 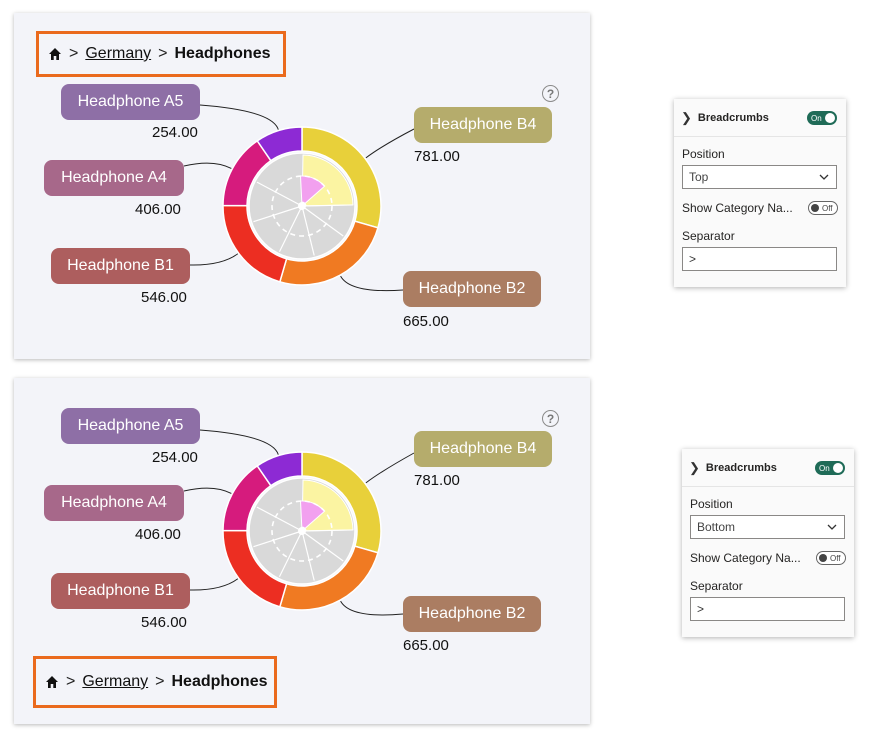 What do you see at coordinates (759, 177) in the screenshot?
I see `position-dropdown: Top` at bounding box center [759, 177].